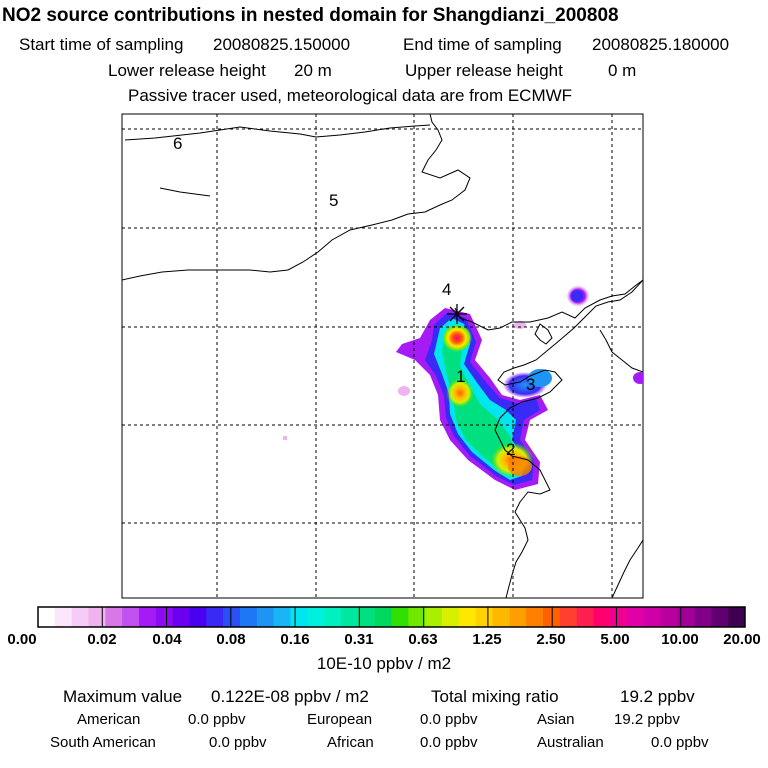  What do you see at coordinates (334, 200) in the screenshot?
I see `region-label-5: 5` at bounding box center [334, 200].